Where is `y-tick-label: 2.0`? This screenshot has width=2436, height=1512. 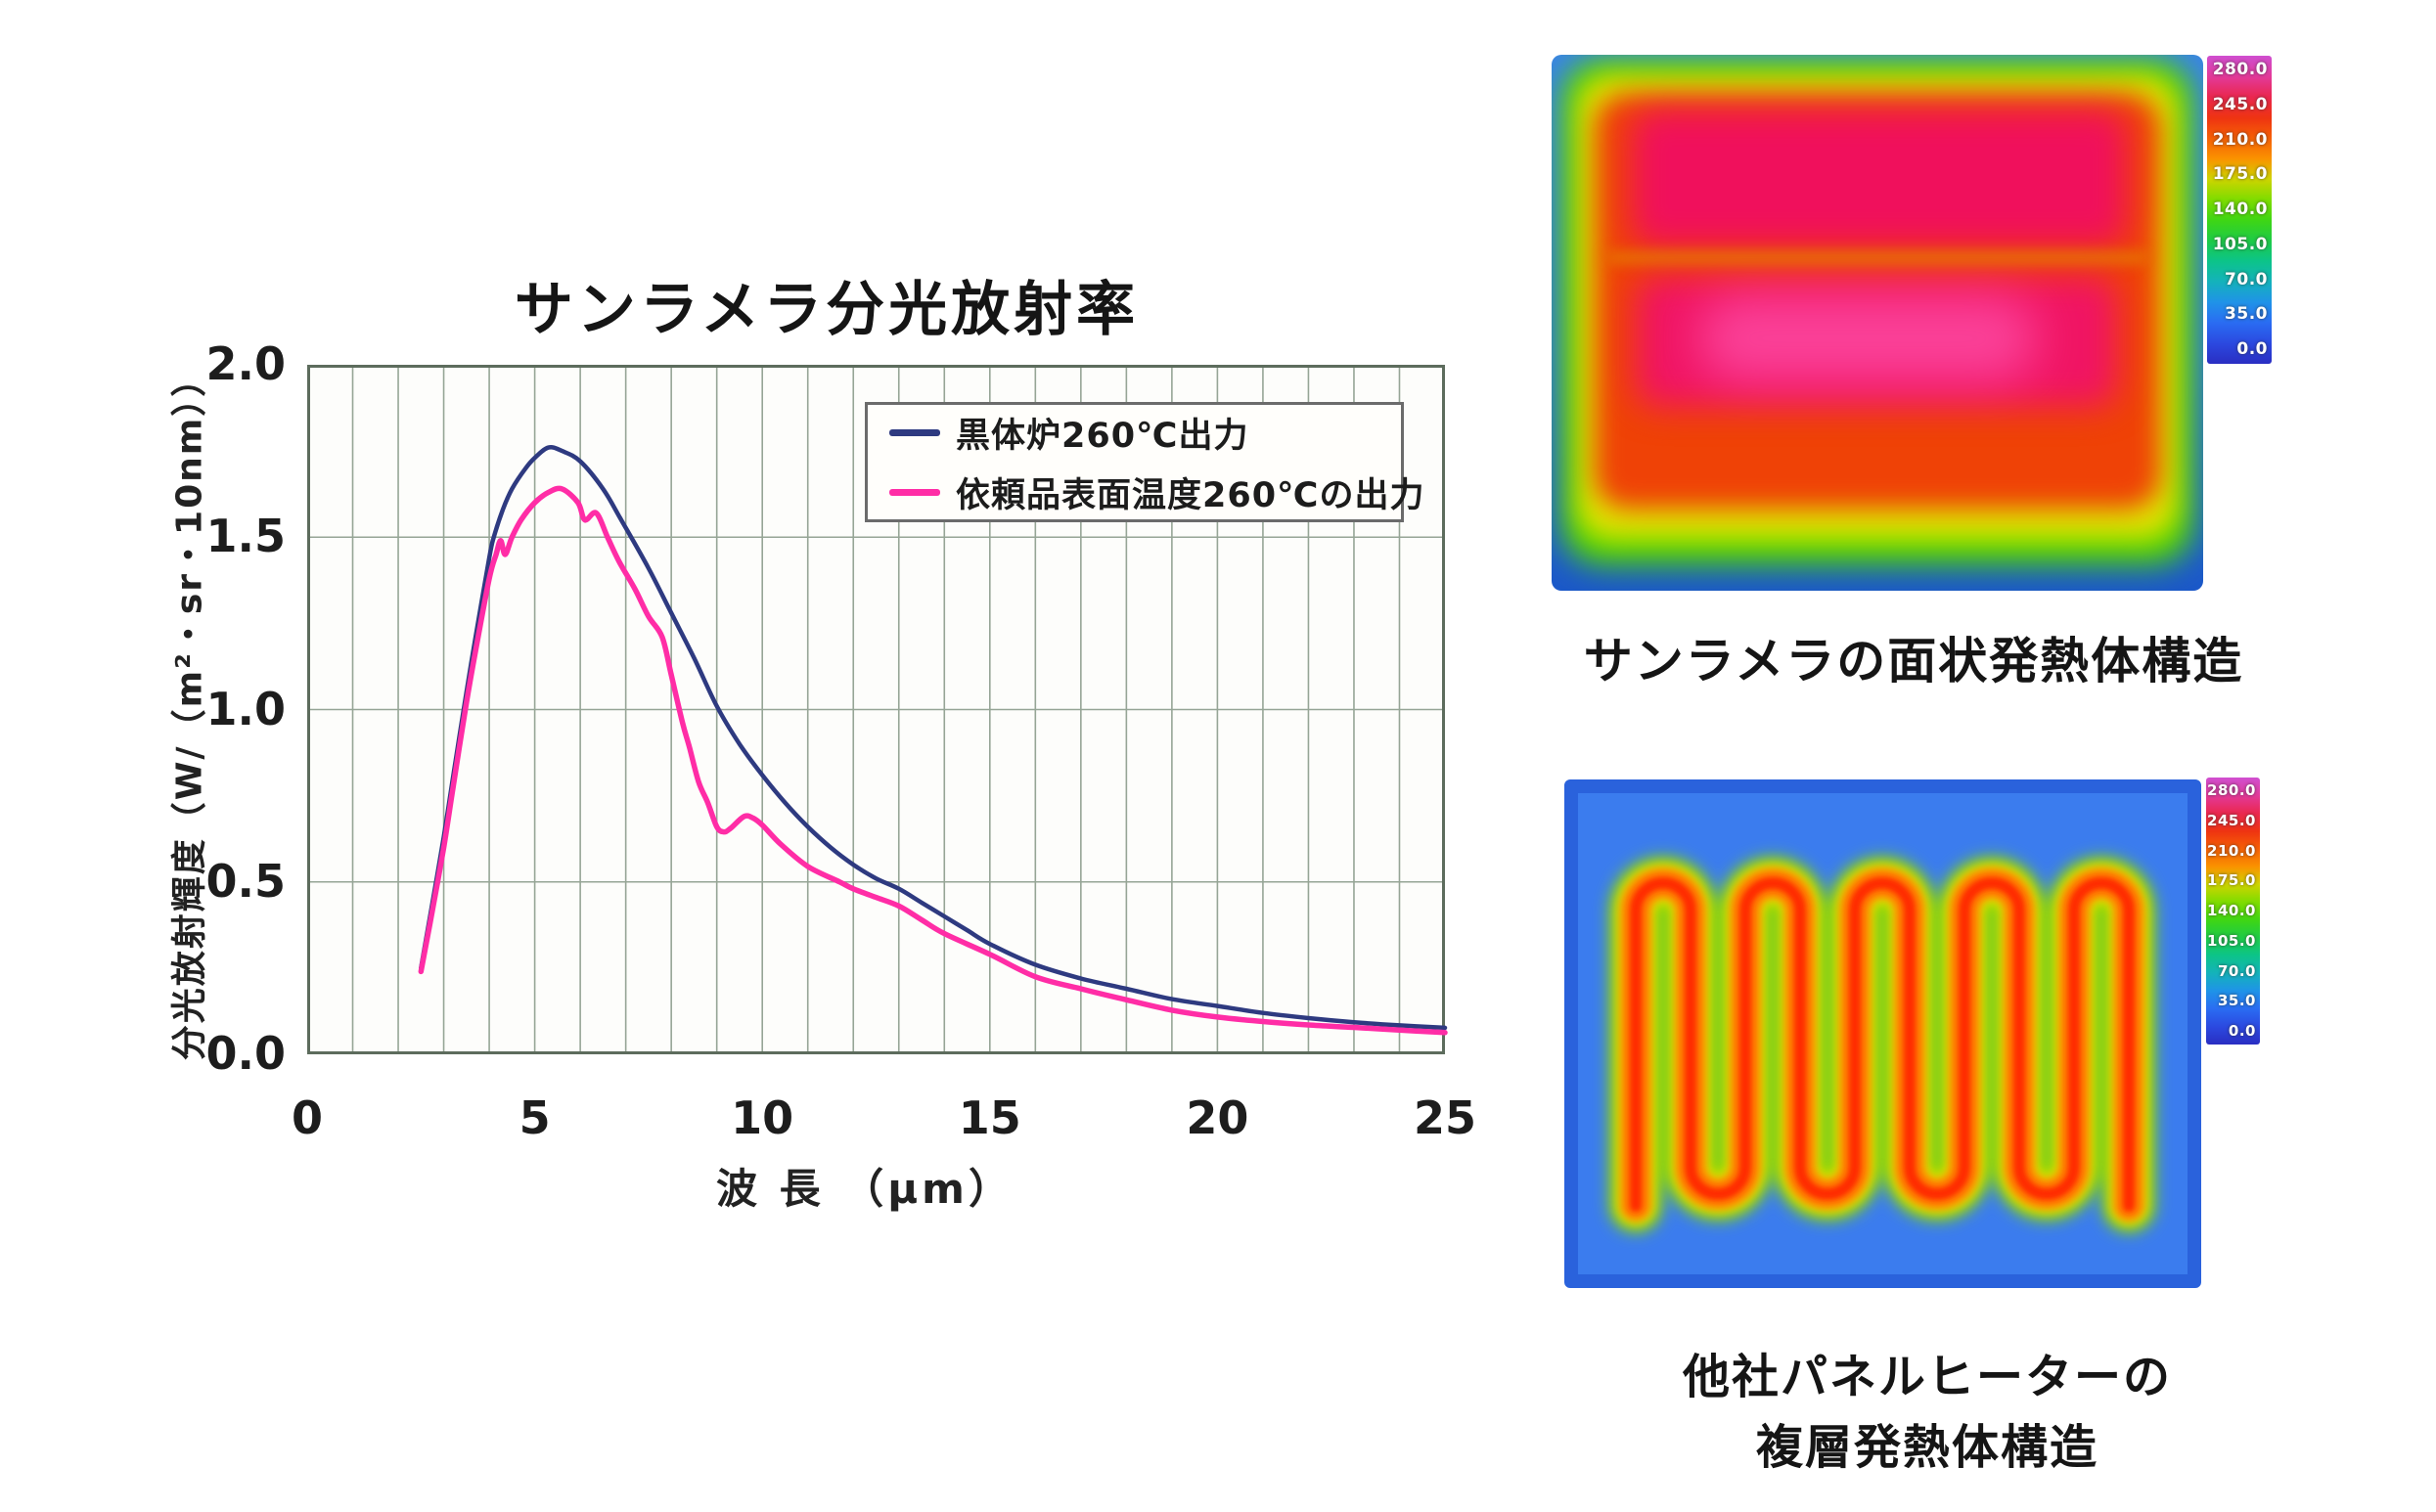
y-tick-label: 2.0 is located at coordinates (246, 364).